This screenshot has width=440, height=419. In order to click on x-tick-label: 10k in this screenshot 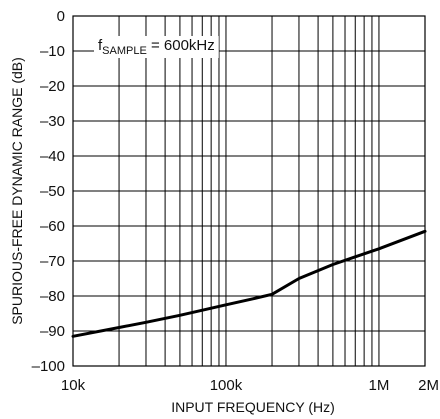, I will do `click(73, 385)`.